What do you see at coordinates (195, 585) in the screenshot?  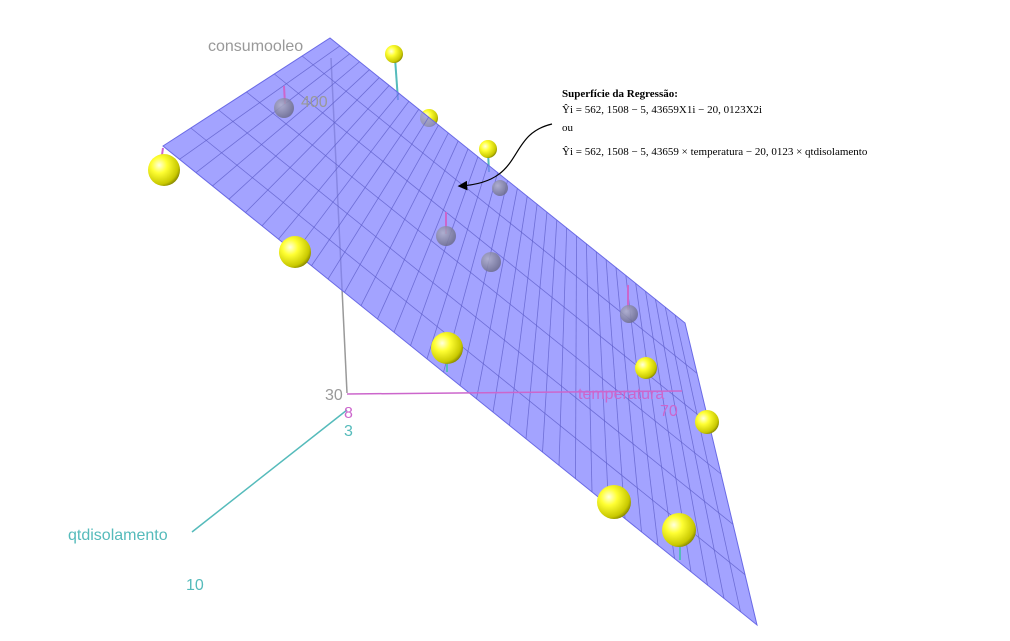 I see `x2-tick-label: 10` at bounding box center [195, 585].